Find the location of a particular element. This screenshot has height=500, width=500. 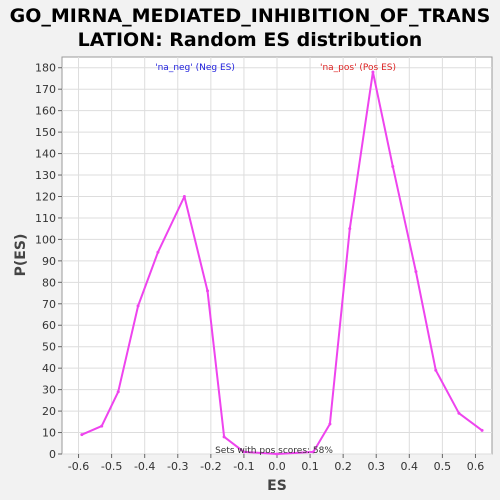

y-tick-label: 110 is located at coordinates (45, 218).